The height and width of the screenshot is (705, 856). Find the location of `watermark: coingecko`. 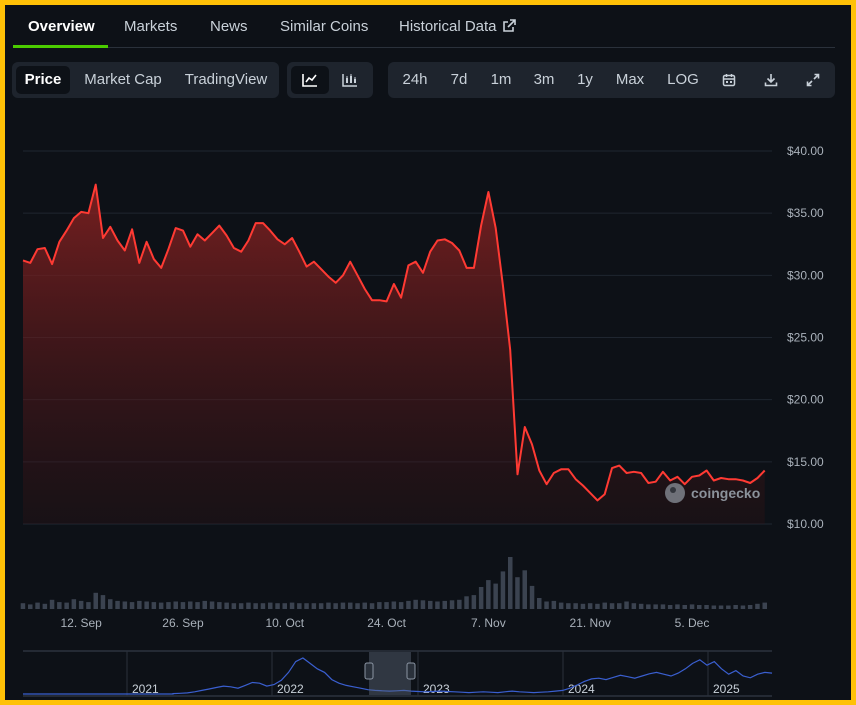

watermark: coingecko is located at coordinates (712, 493).